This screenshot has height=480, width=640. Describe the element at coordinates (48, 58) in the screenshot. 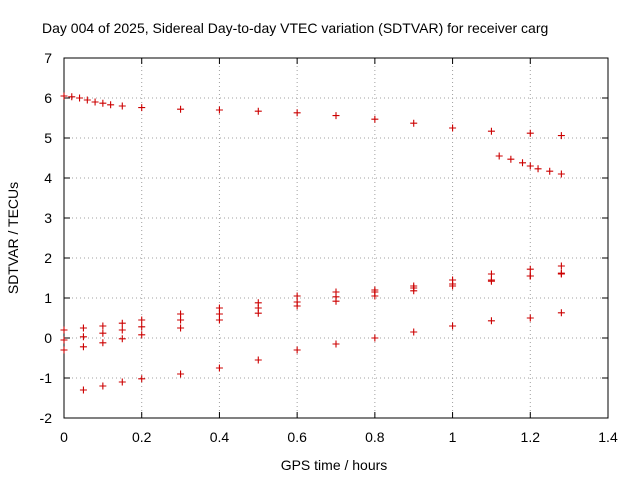

I see `y-tick-label: 7` at that location.